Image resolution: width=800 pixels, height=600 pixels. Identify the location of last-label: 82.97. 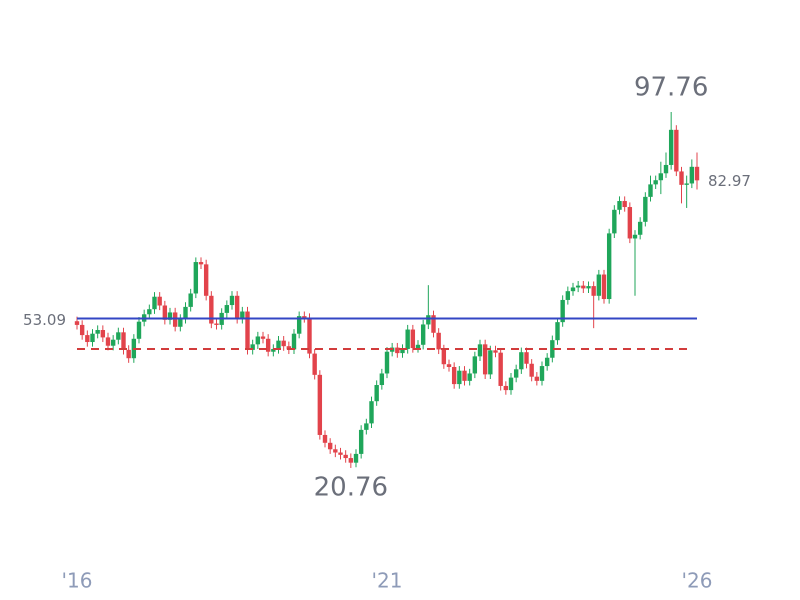
(729, 181).